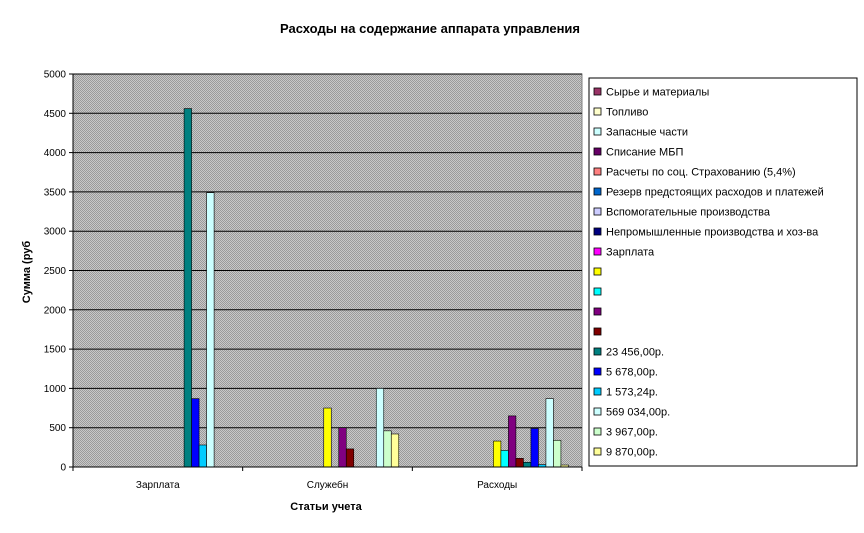  I want to click on y-tick-label: 2000, so click(55, 310).